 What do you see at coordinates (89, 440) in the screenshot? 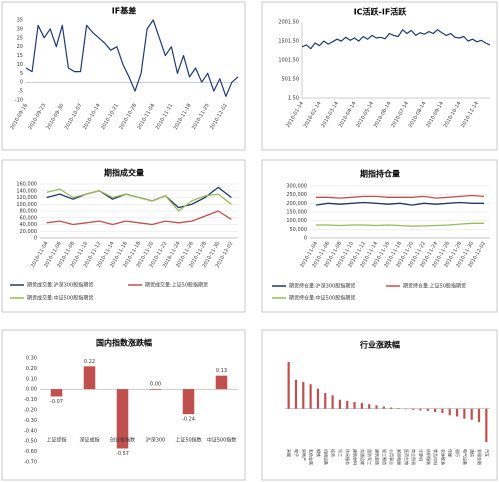
I see `x-tick-label: 深证成指` at bounding box center [89, 440].